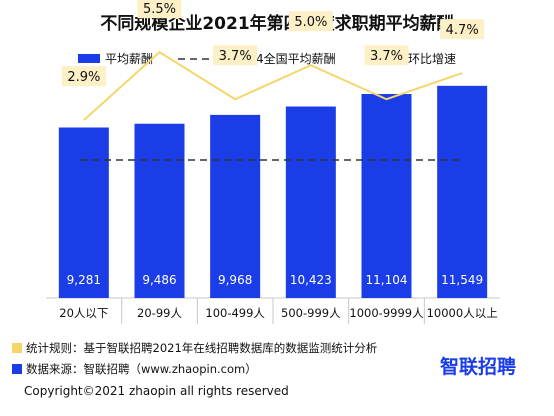 The width and height of the screenshot is (554, 416). I want to click on growth-label-4: 3.7%, so click(386, 56).